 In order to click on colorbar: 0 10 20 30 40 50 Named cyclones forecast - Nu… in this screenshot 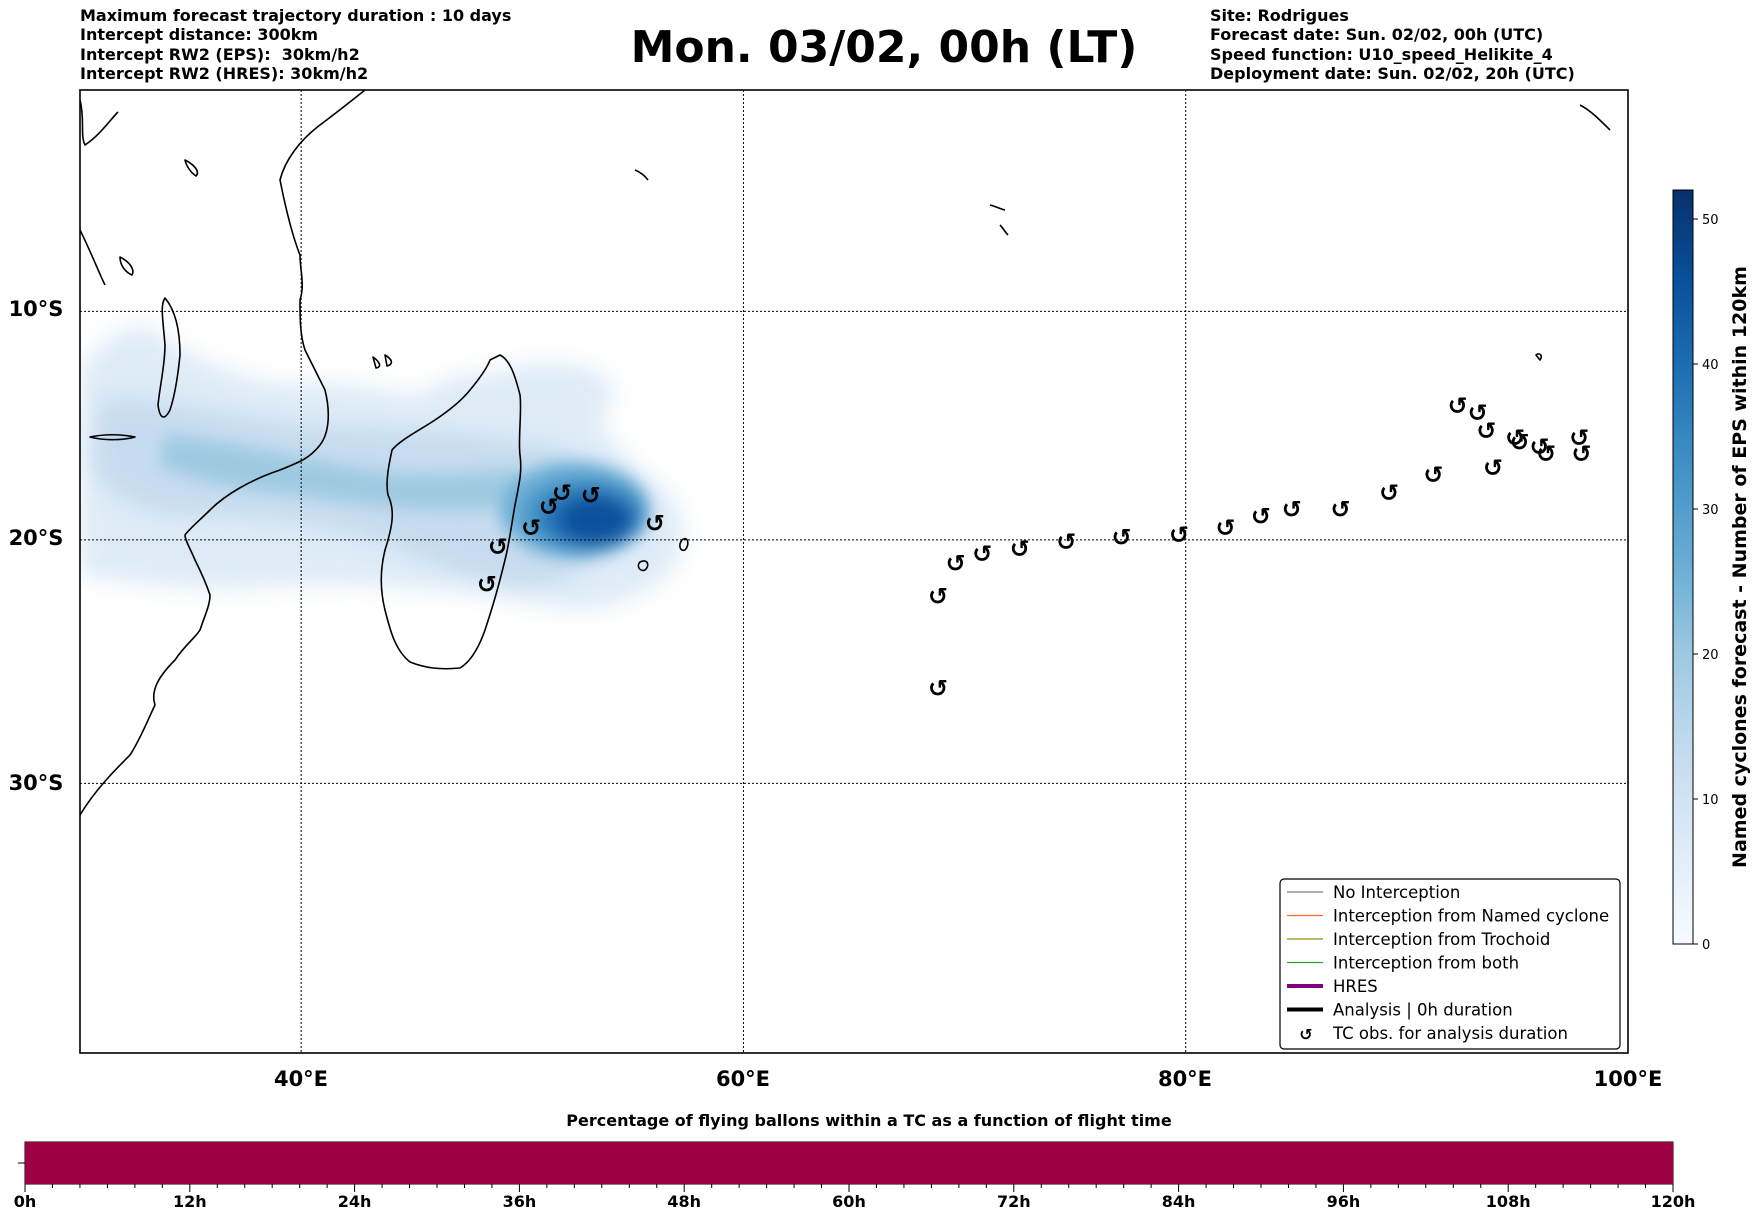, I will do `click(1711, 571)`.